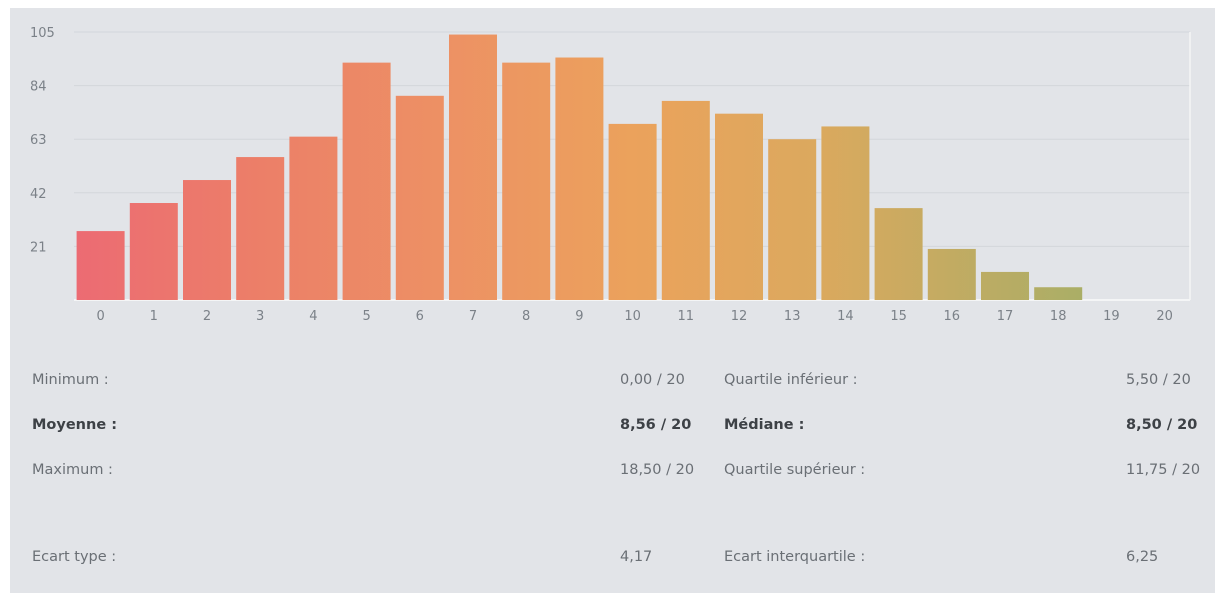  I want to click on x-tick-label: 1, so click(154, 316).